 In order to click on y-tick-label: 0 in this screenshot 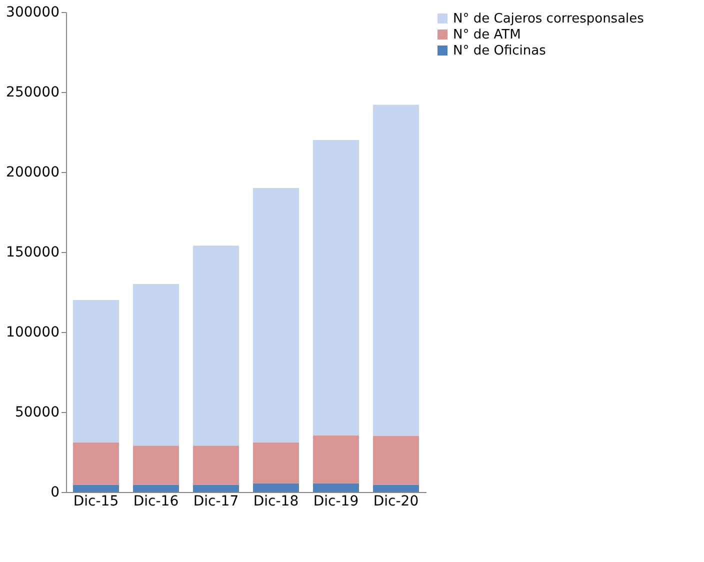, I will do `click(55, 492)`.